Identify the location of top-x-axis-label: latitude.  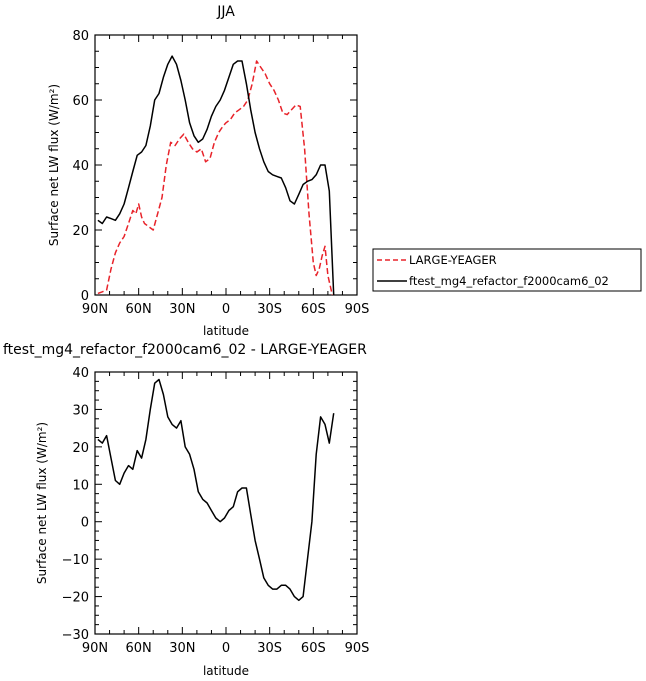
(226, 331).